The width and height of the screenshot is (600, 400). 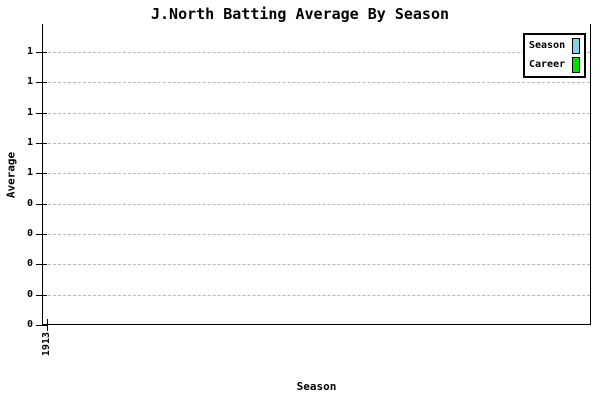 What do you see at coordinates (46, 344) in the screenshot?
I see `x-tick-label: 1913` at bounding box center [46, 344].